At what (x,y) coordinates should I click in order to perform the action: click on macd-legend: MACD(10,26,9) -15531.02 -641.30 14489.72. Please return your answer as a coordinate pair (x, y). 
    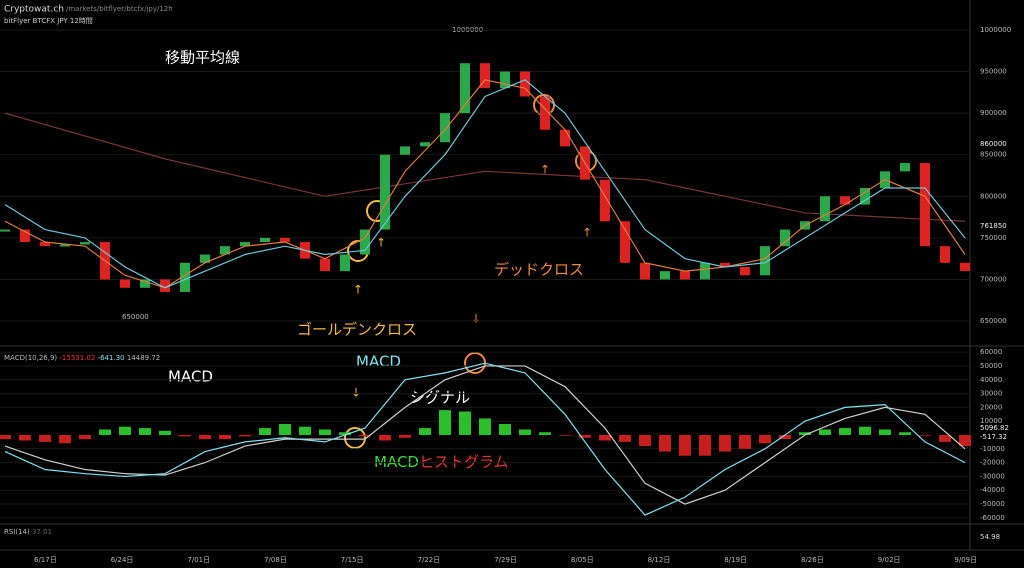
    Looking at the image, I should click on (82, 358).